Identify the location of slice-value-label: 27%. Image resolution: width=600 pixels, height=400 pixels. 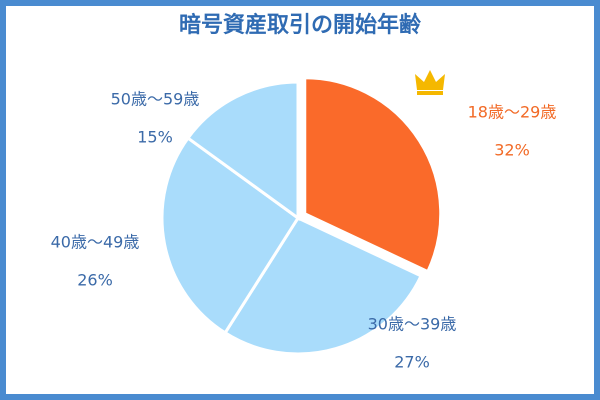
(412, 362).